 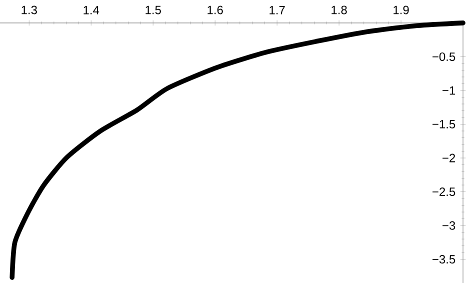 I want to click on y-tick-label: −3, so click(x=449, y=225).